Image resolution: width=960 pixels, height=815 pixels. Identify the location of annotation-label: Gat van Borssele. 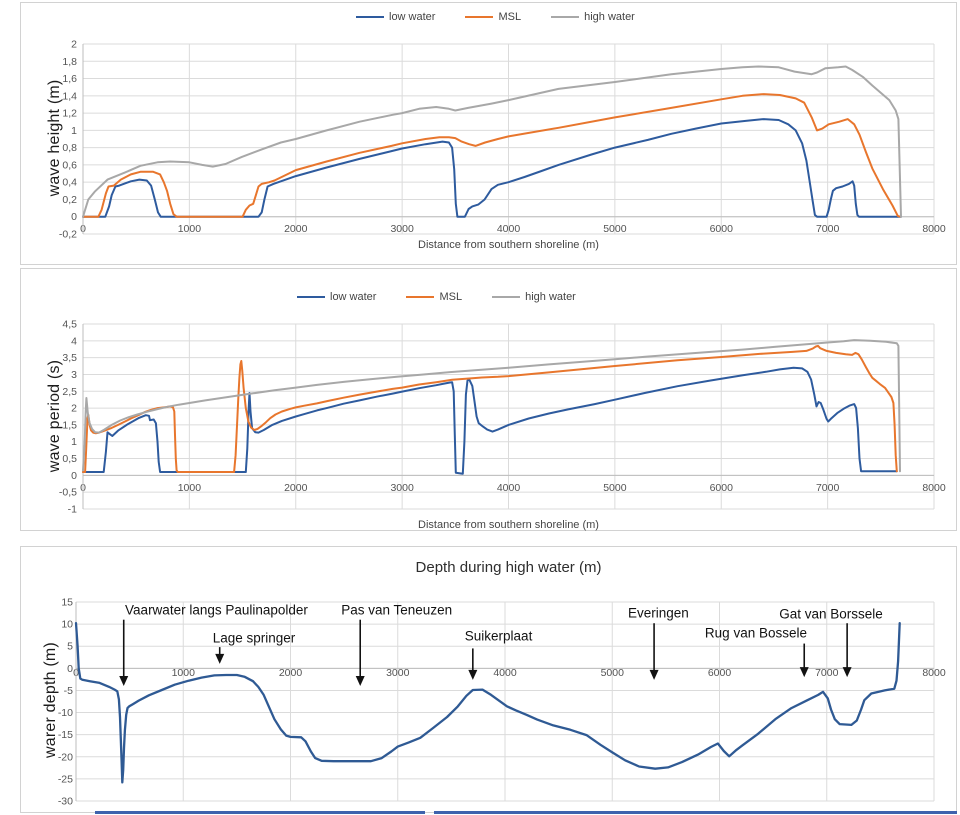
(831, 613).